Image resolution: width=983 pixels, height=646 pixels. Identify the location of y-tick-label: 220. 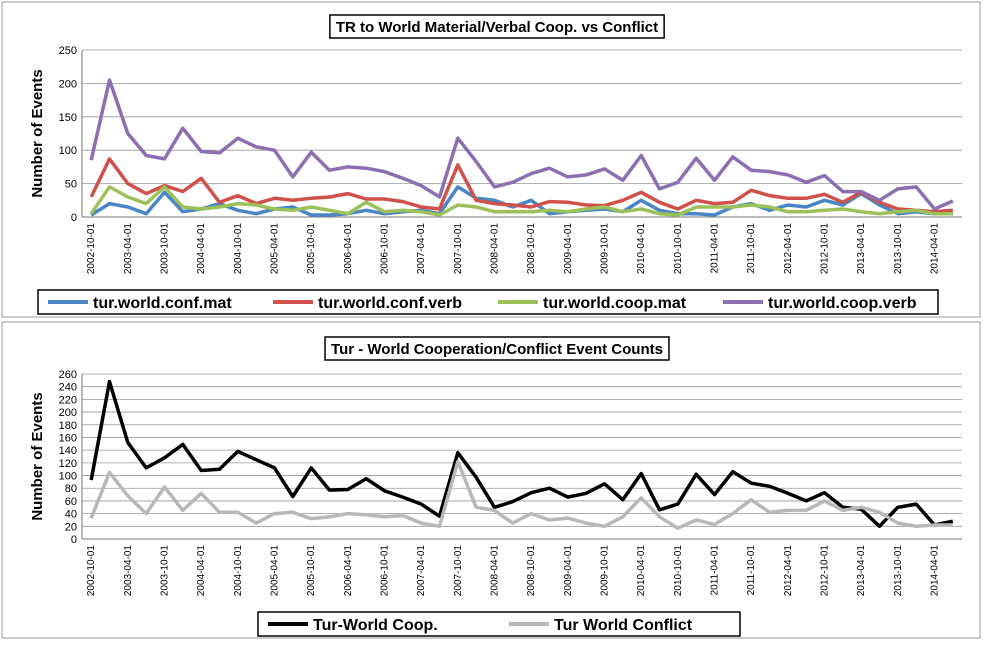
(68, 400).